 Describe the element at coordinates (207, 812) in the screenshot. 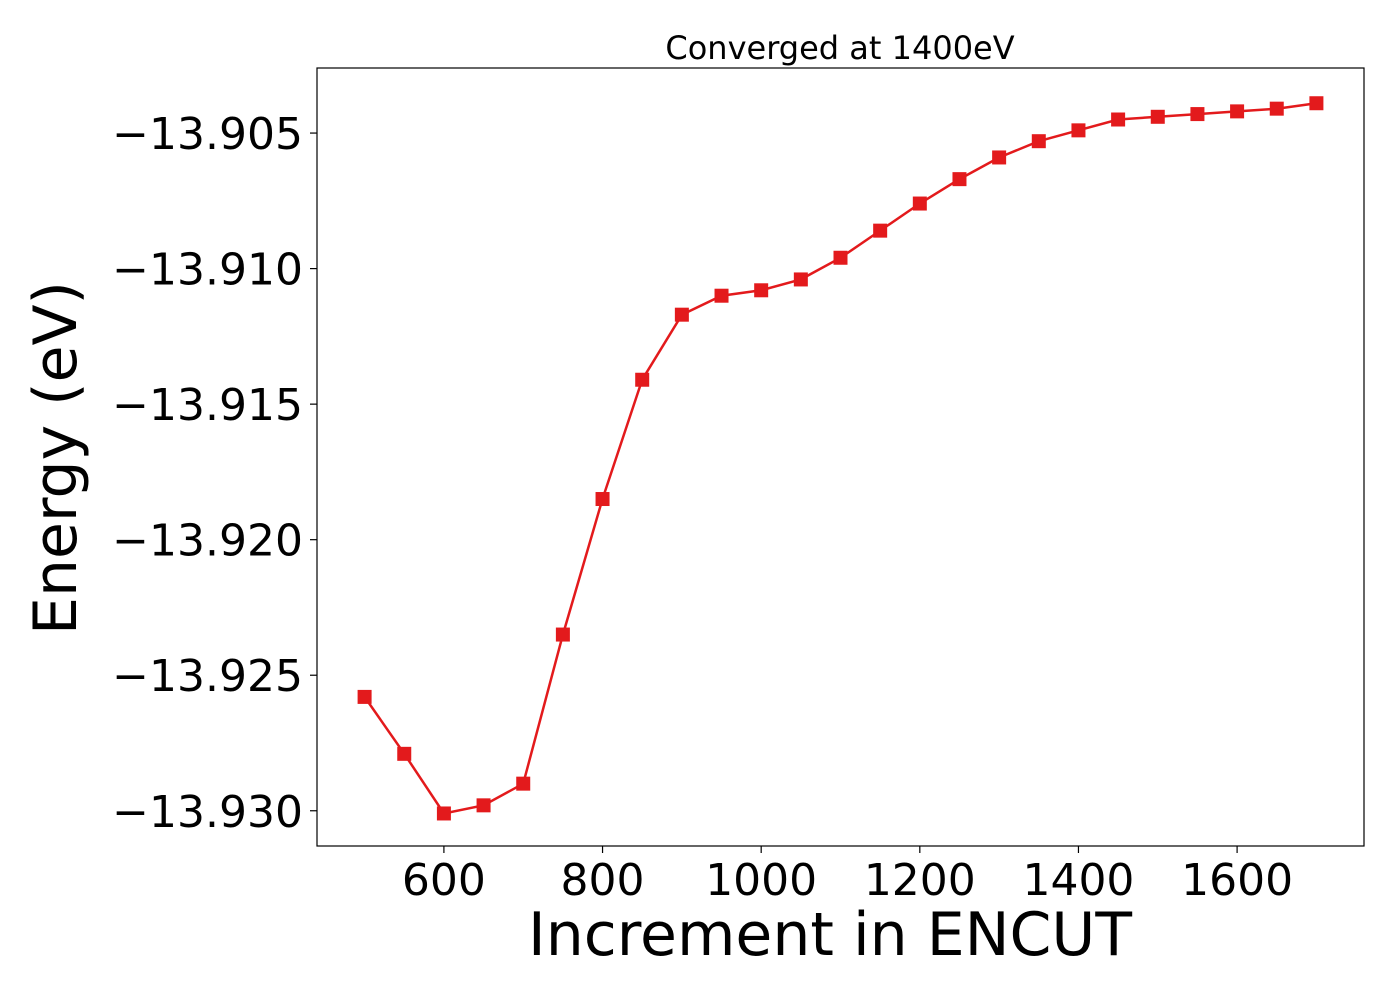

I see `y-tick-label: −13.930` at that location.